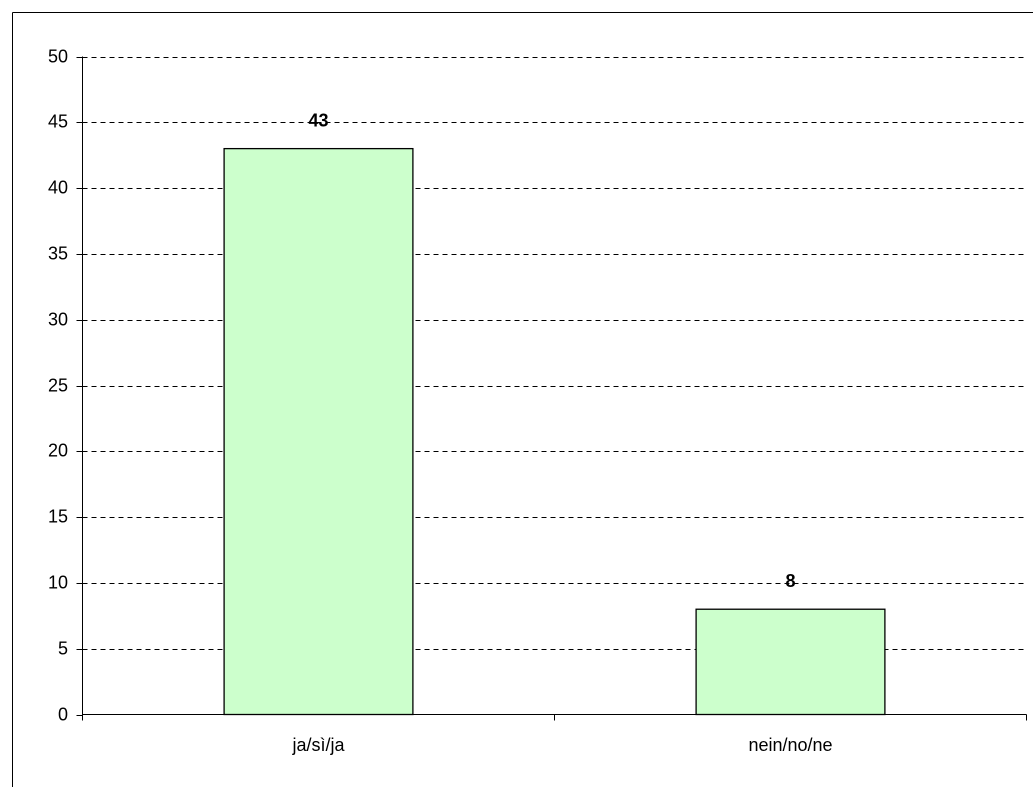 Image resolution: width=1033 pixels, height=787 pixels. What do you see at coordinates (790, 581) in the screenshot?
I see `data-label: 8` at bounding box center [790, 581].